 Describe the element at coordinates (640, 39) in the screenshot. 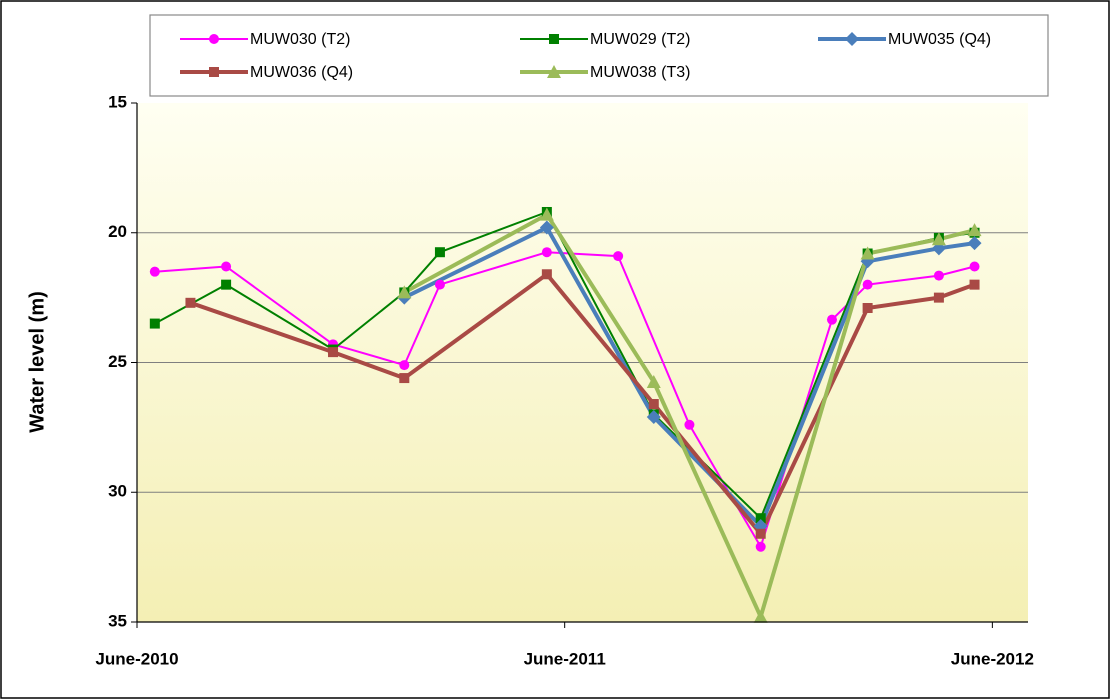

I see `legend-label: MUW029 (T2)` at that location.